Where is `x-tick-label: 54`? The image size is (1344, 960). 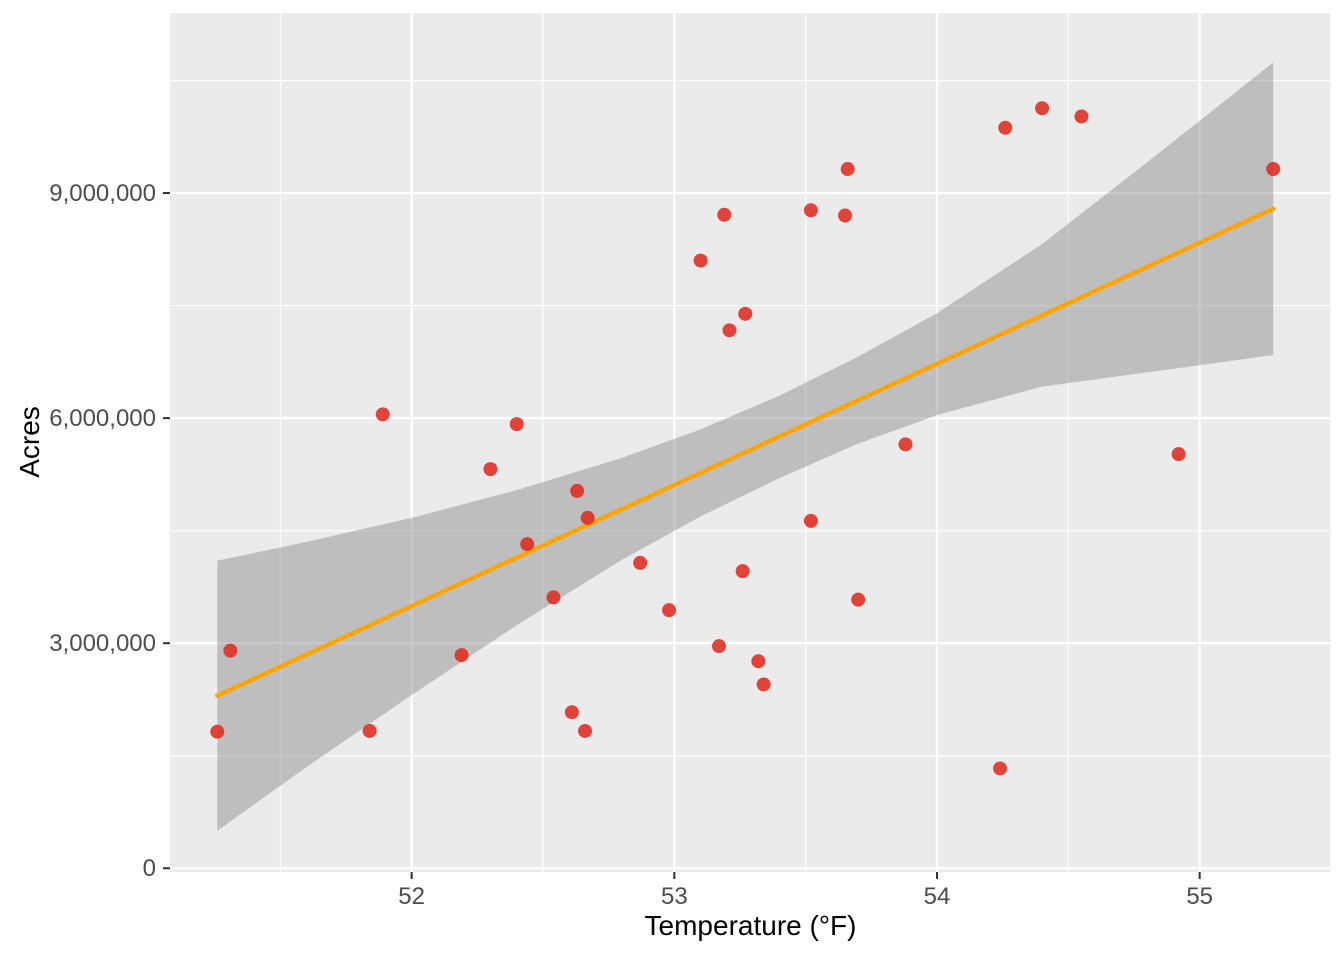 x-tick-label: 54 is located at coordinates (937, 896).